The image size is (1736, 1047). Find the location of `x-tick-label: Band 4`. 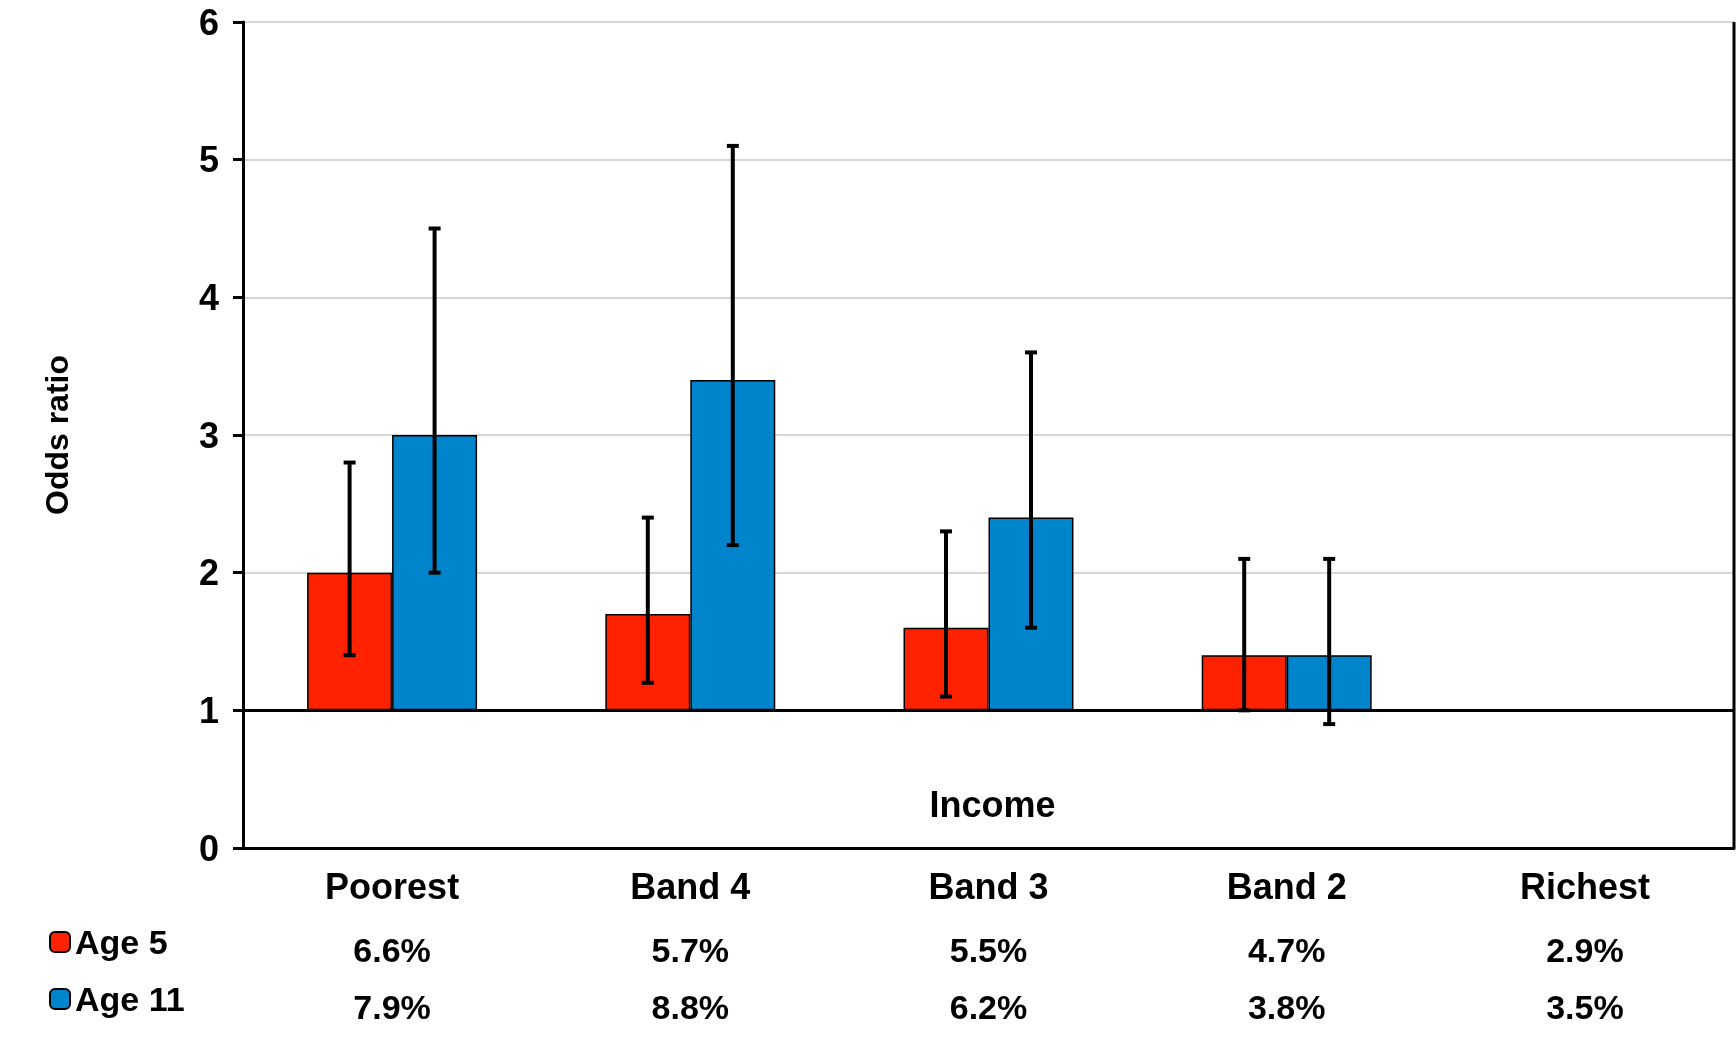

x-tick-label: Band 4 is located at coordinates (690, 886).